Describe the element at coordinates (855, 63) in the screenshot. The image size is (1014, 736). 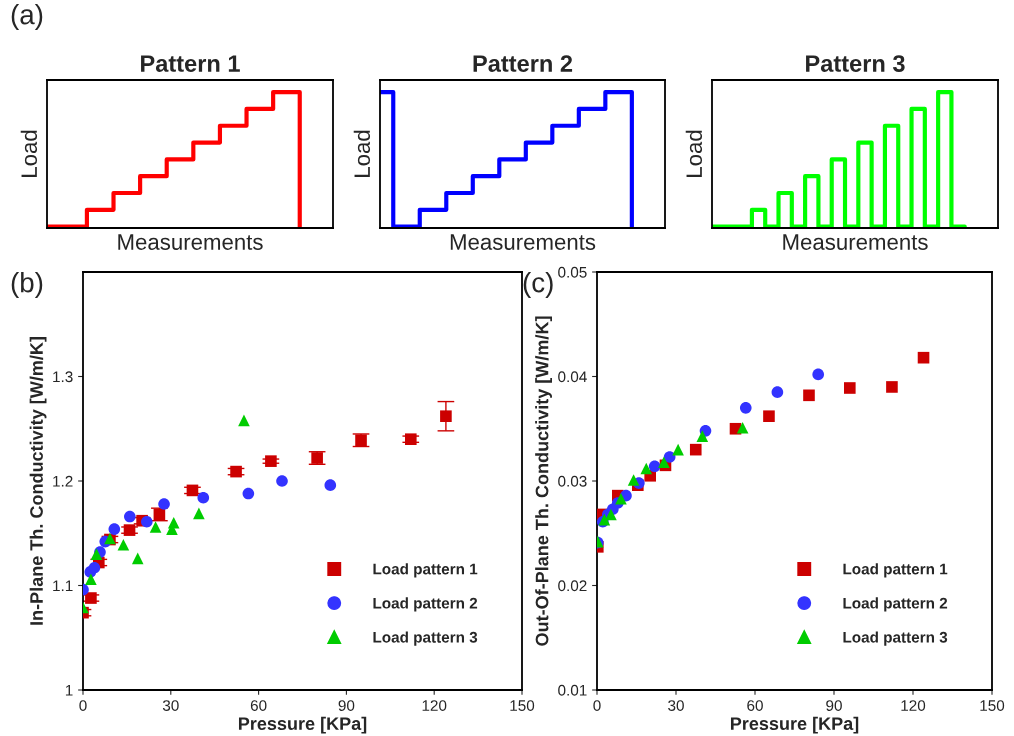
I see `chart-title: Pattern 3` at that location.